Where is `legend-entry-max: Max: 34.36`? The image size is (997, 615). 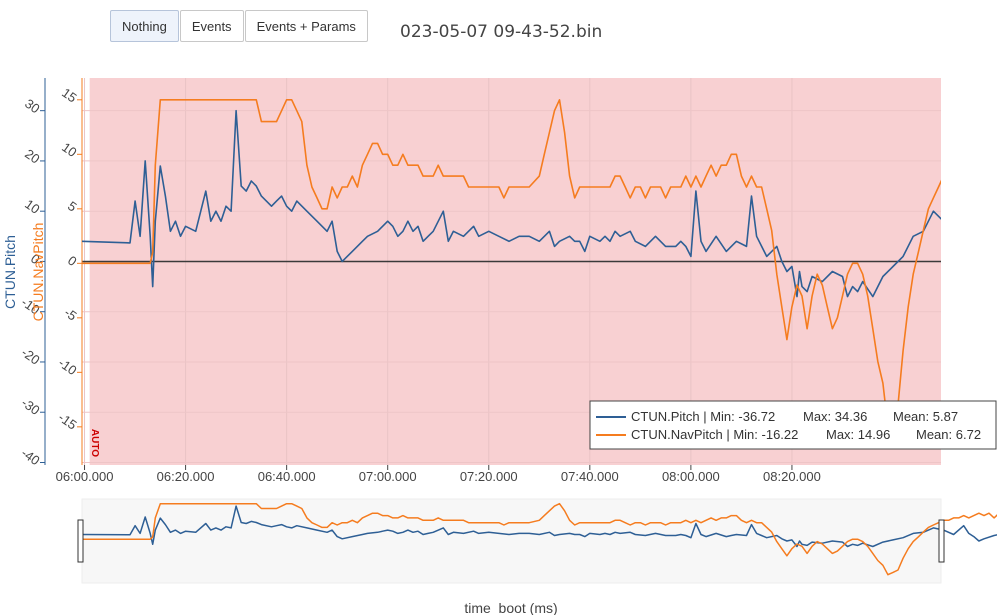
legend-entry-max: Max: 34.36 is located at coordinates (835, 416).